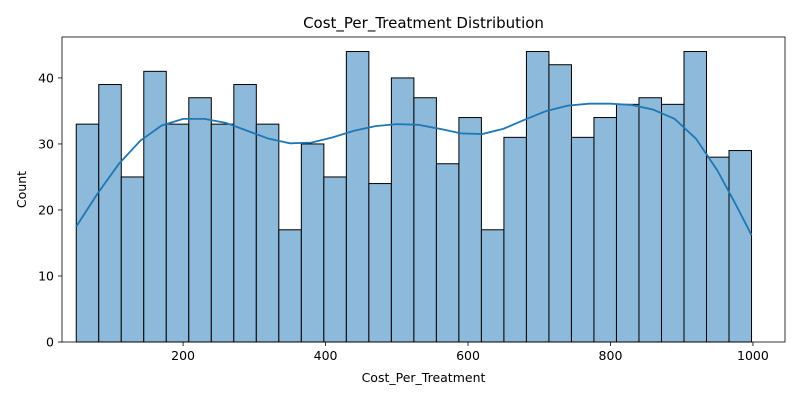  Describe the element at coordinates (183, 355) in the screenshot. I see `x-tick-label: 200` at that location.